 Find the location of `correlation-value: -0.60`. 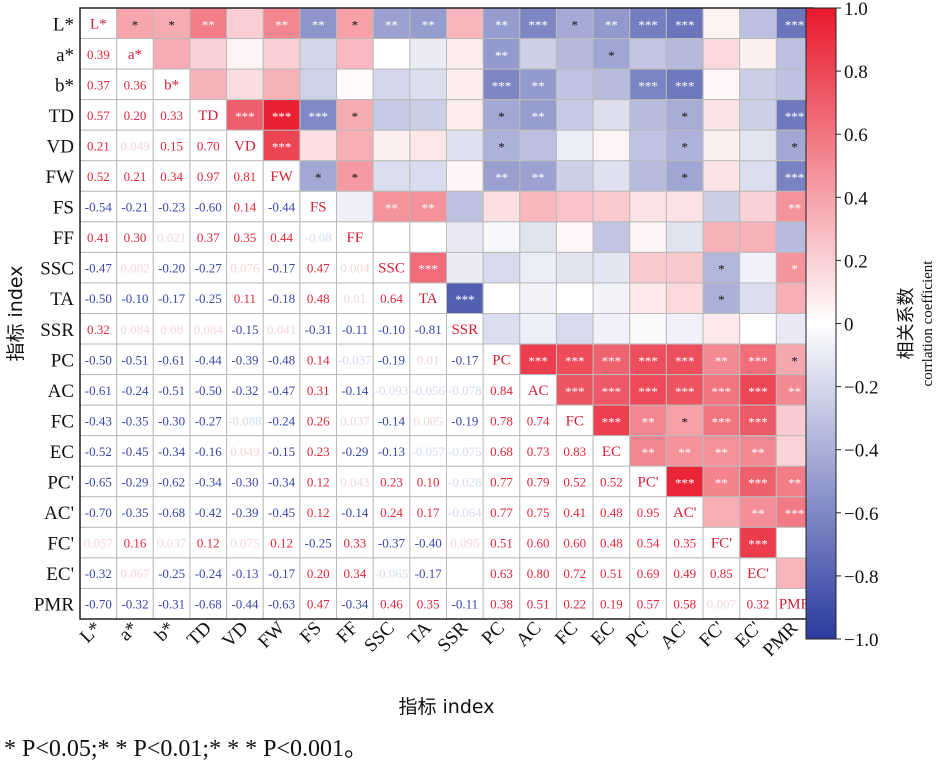

correlation-value: -0.60 is located at coordinates (208, 207).